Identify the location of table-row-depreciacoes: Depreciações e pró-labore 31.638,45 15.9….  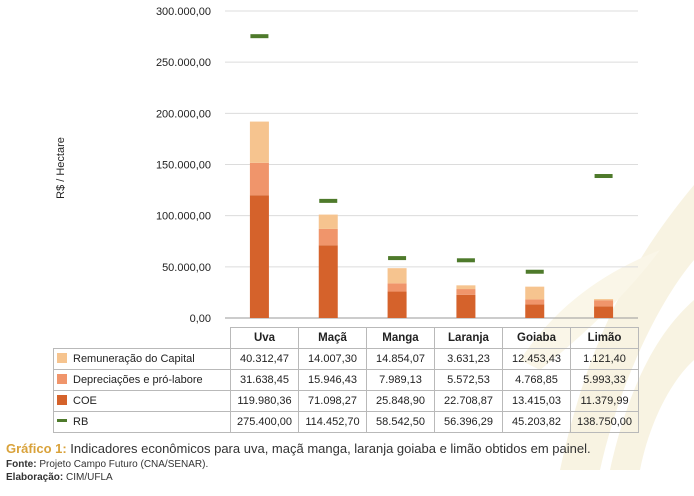
(346, 380).